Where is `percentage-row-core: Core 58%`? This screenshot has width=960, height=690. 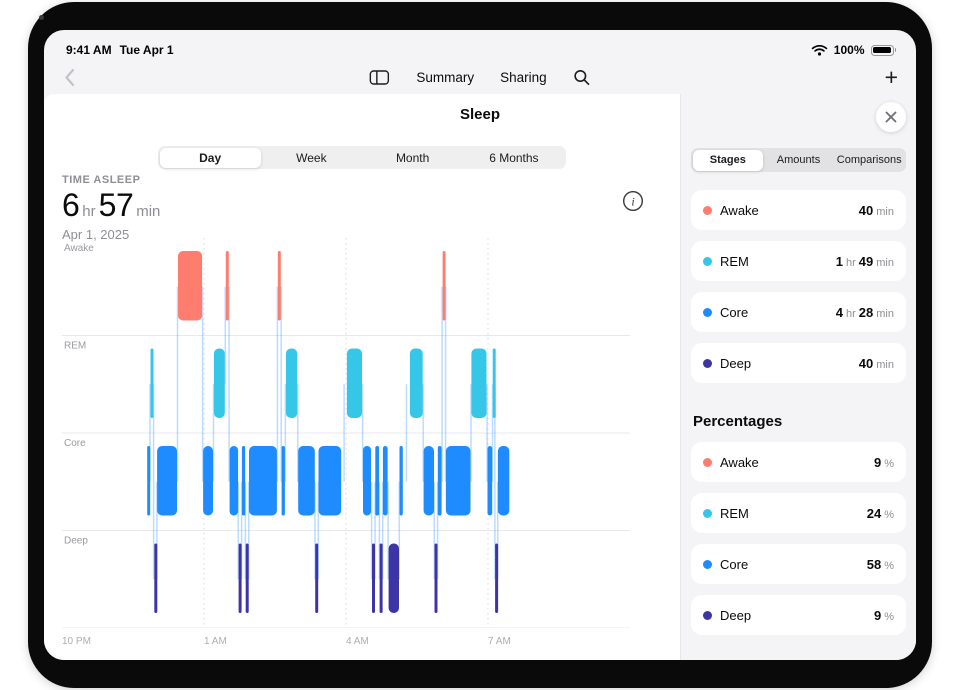
percentage-row-core: Core 58% is located at coordinates (798, 564).